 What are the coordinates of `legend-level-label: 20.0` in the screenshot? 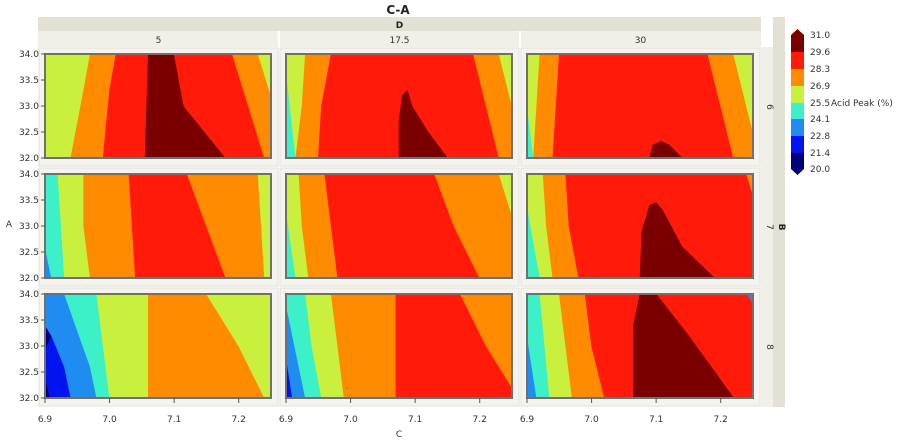 It's located at (820, 170).